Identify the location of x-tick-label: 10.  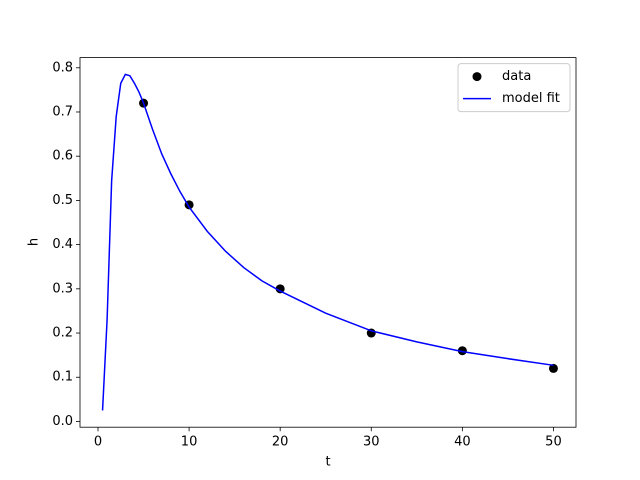
(189, 442).